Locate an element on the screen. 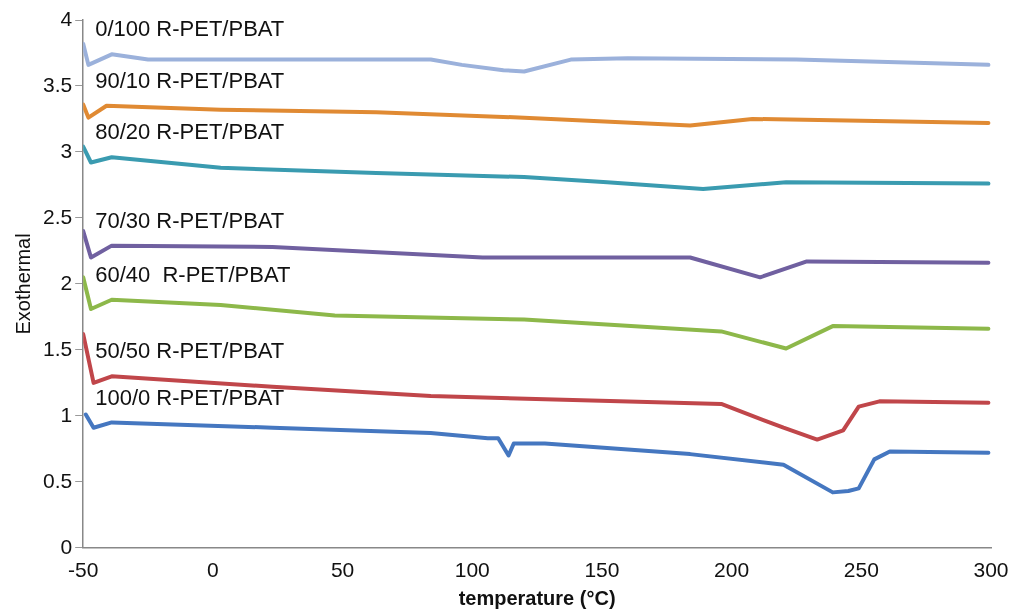  x-tick-label: 300 is located at coordinates (991, 570).